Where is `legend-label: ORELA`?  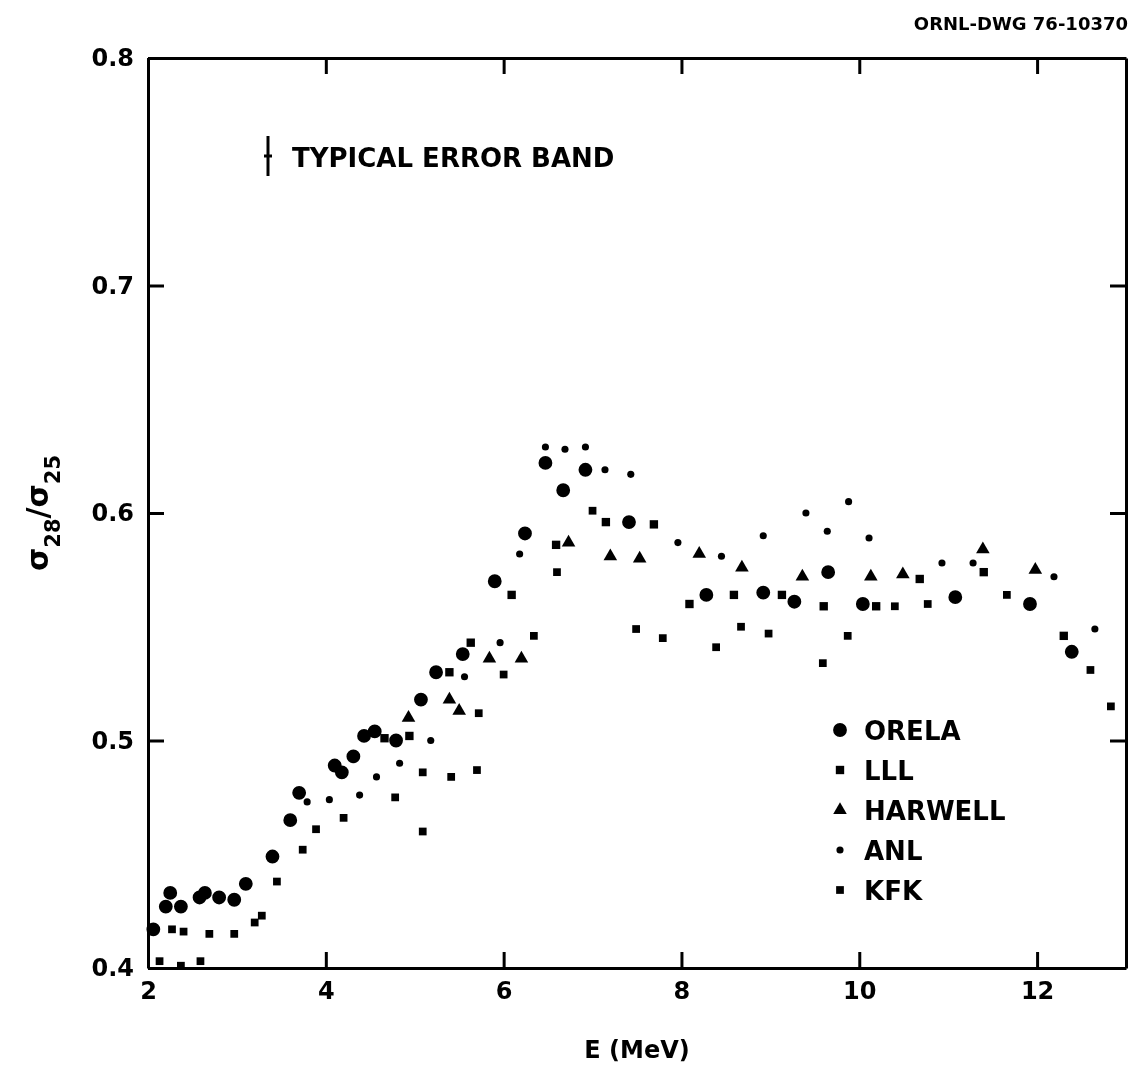
legend-label: ORELA is located at coordinates (912, 731).